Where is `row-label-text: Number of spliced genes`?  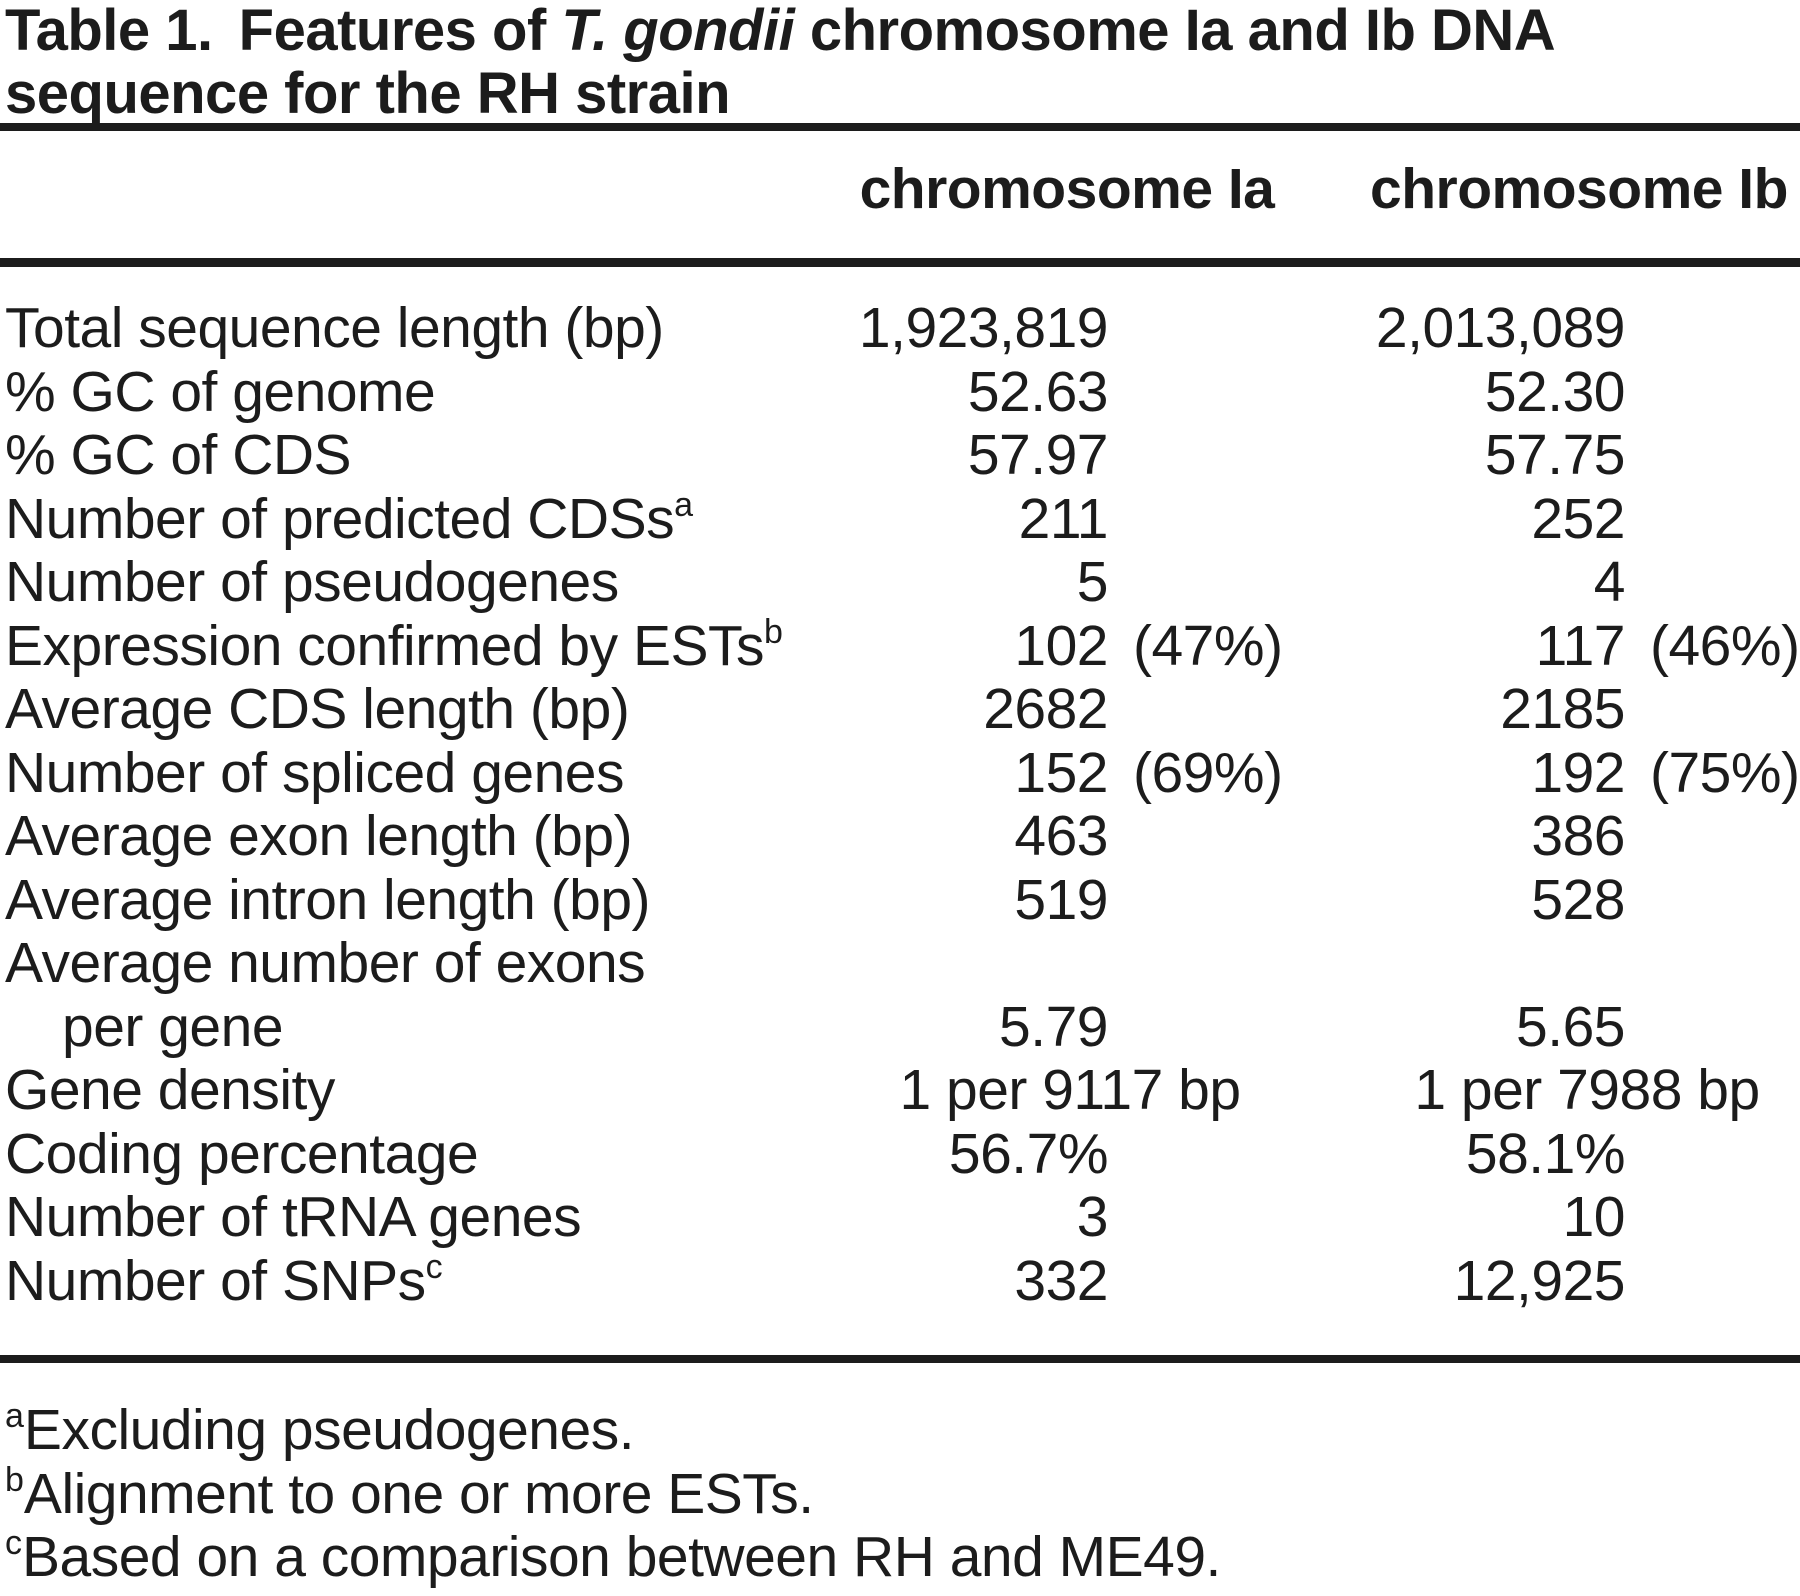
row-label-text: Number of spliced genes is located at coordinates (315, 772).